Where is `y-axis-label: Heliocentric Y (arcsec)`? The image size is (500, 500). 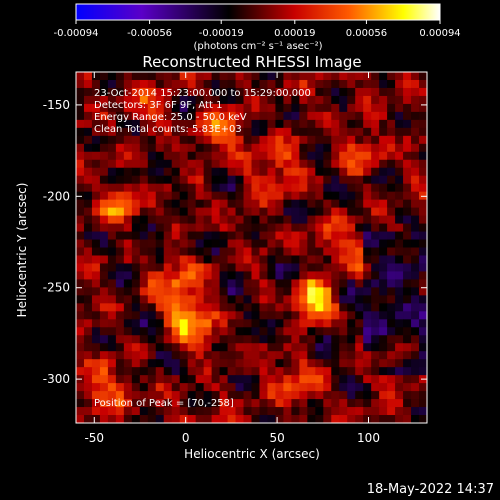
y-axis-label: Heliocentric Y (arcsec) is located at coordinates (22, 250).